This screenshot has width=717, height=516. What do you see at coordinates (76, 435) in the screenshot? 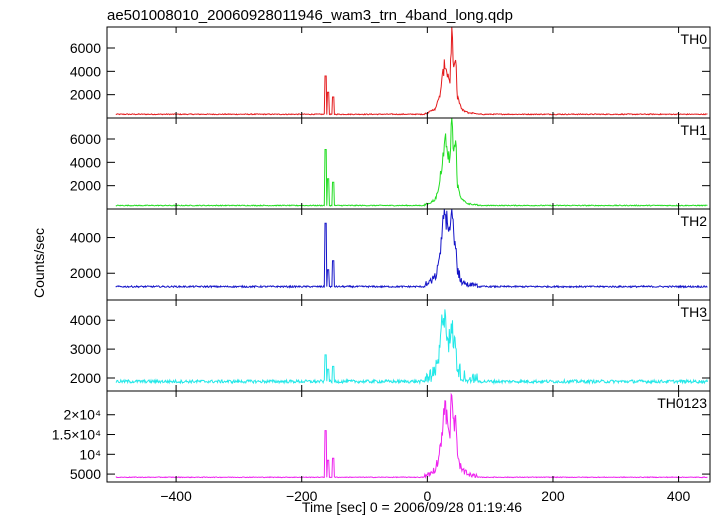
I see `y-tick-label: 1.5×10⁴` at bounding box center [76, 435].